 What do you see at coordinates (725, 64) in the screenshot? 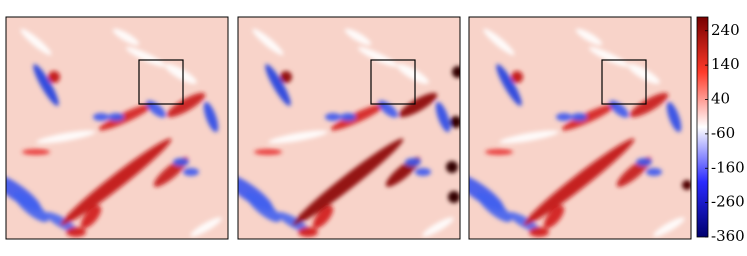
I see `colorbar-tick-label: 140` at bounding box center [725, 64].